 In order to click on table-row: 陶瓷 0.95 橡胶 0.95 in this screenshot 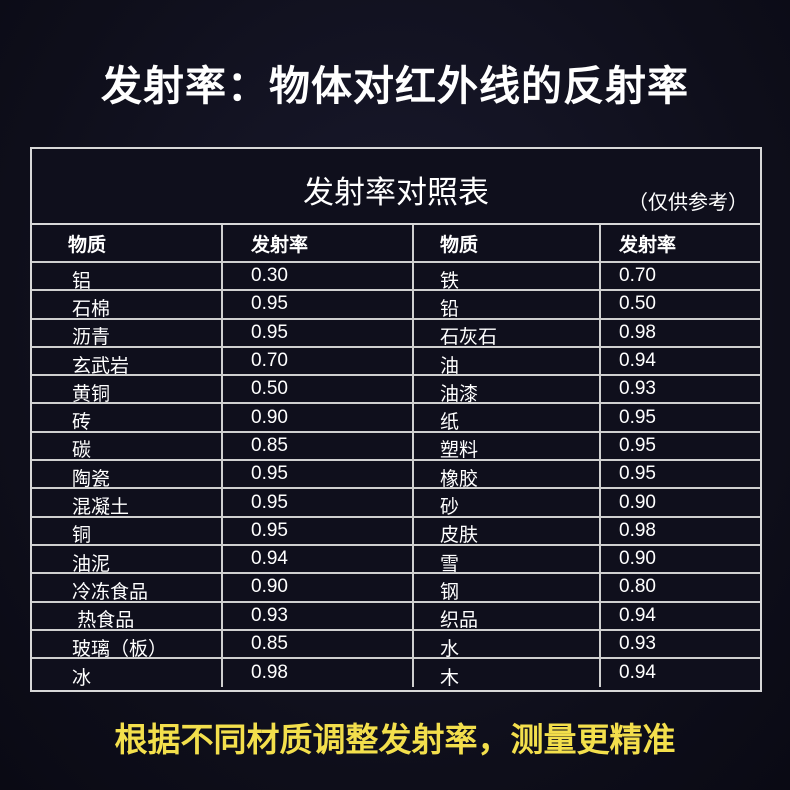, I will do `click(396, 475)`.